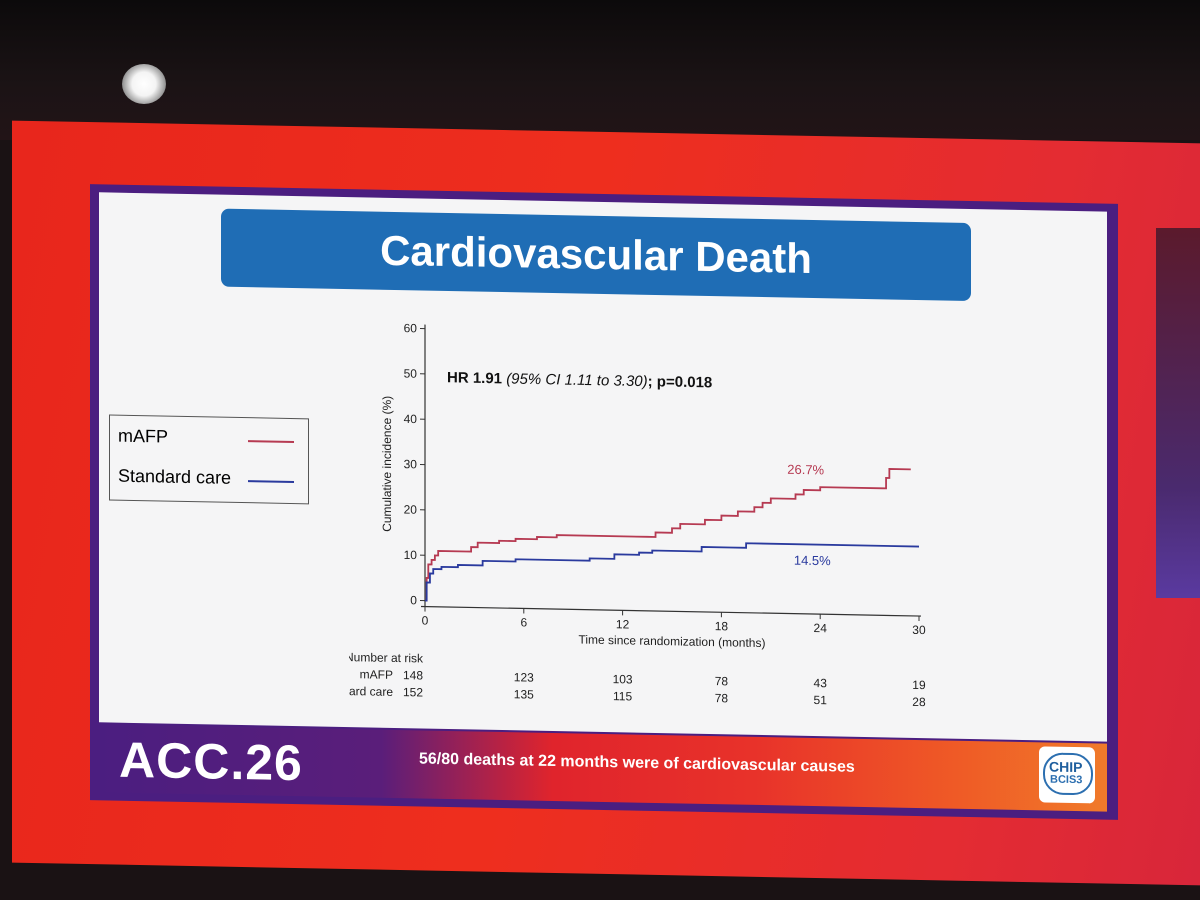 Image resolution: width=1200 pixels, height=900 pixels. Describe the element at coordinates (668, 535) in the screenshot. I see `series-line-mafp` at that location.